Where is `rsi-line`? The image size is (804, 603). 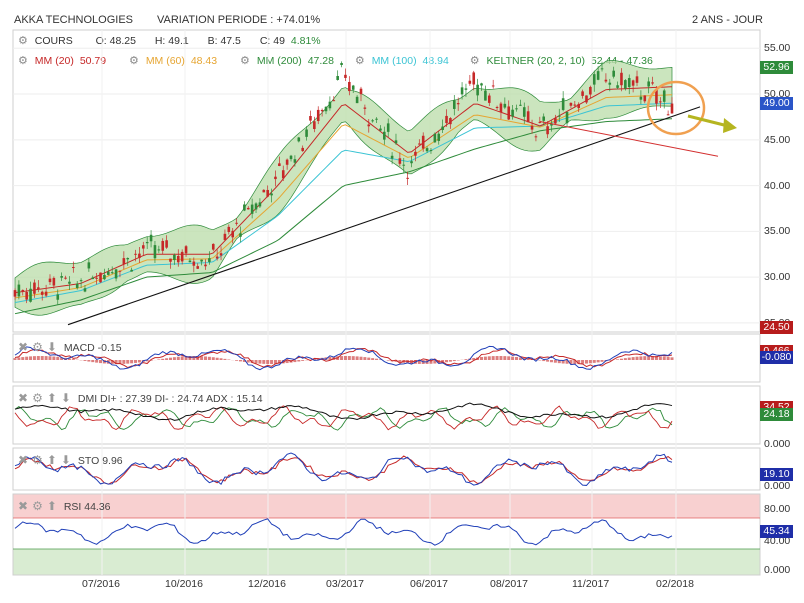
rsi-line is located at coordinates (343, 532).